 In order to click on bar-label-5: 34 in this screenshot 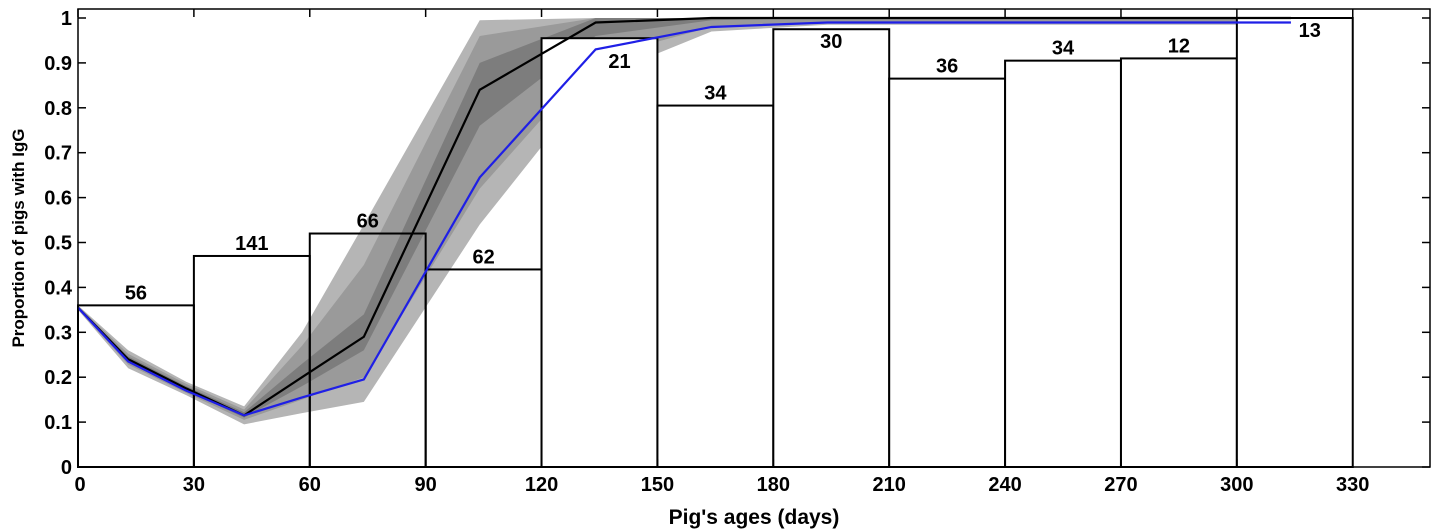, I will do `click(715, 94)`.